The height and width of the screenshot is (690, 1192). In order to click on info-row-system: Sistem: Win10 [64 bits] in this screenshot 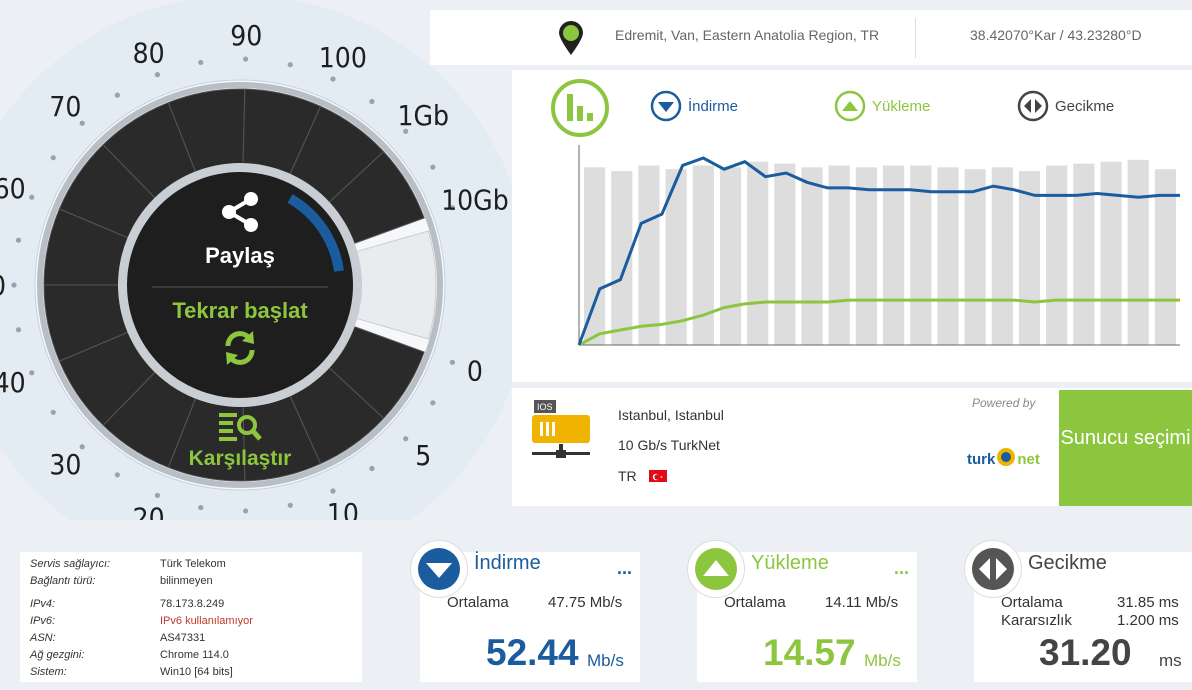, I will do `click(191, 672)`.